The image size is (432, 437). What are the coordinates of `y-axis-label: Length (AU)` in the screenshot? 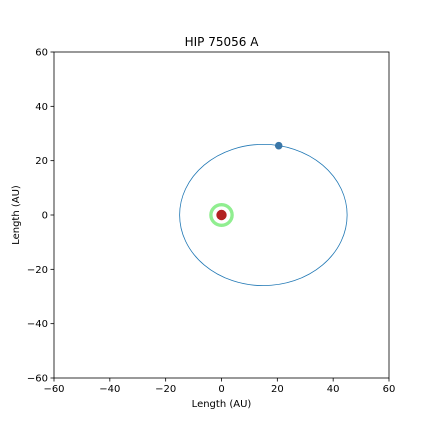 It's located at (16, 215).